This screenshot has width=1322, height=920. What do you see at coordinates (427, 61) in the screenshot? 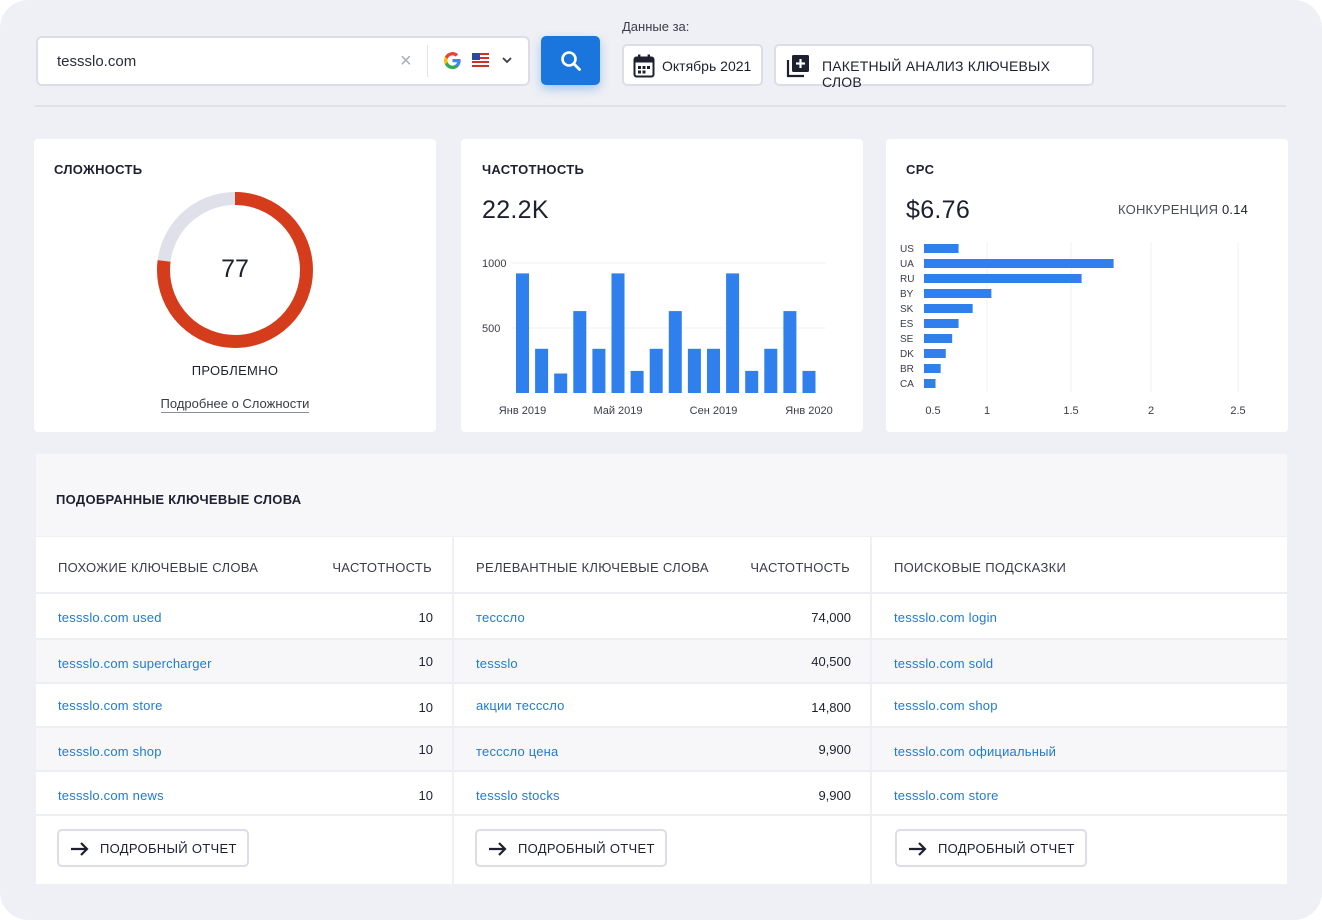
I see `divider` at bounding box center [427, 61].